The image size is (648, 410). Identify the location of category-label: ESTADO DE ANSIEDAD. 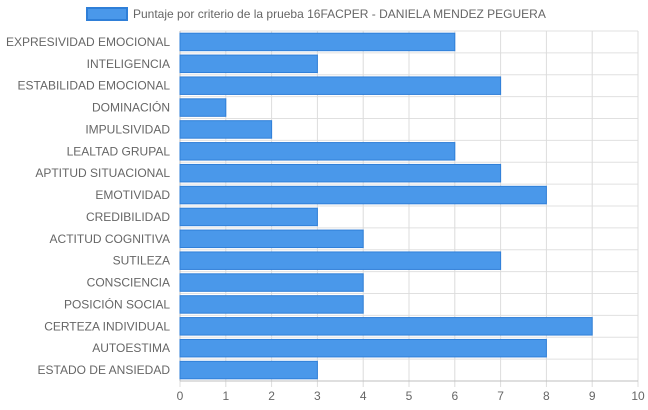
(104, 370).